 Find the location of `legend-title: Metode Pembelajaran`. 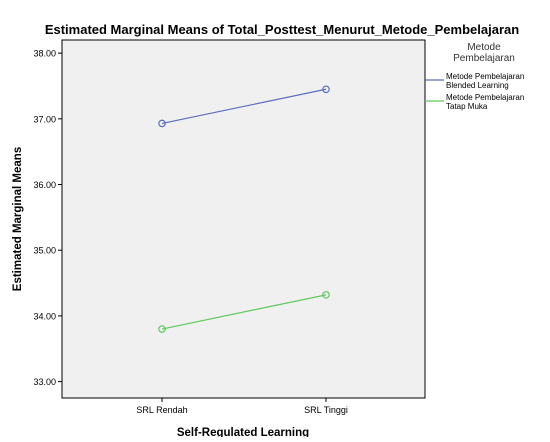

legend-title: Metode Pembelajaran is located at coordinates (484, 53).